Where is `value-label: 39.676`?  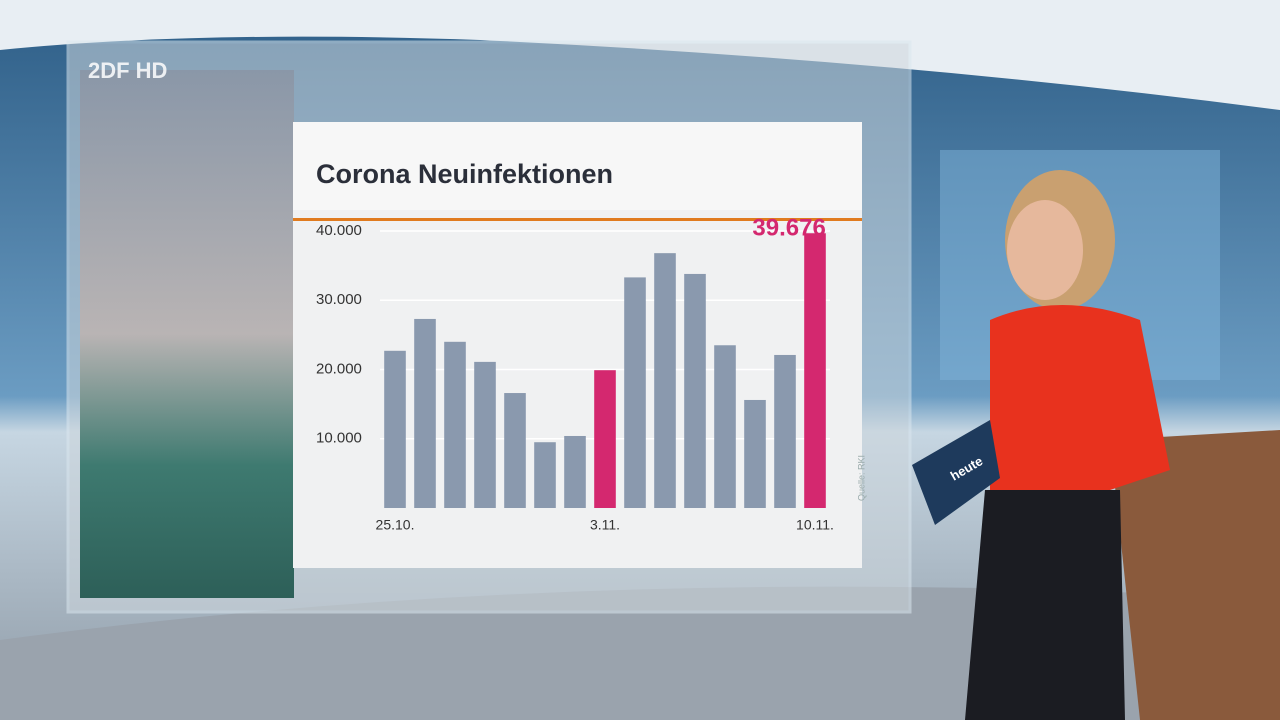 value-label: 39.676 is located at coordinates (788, 228).